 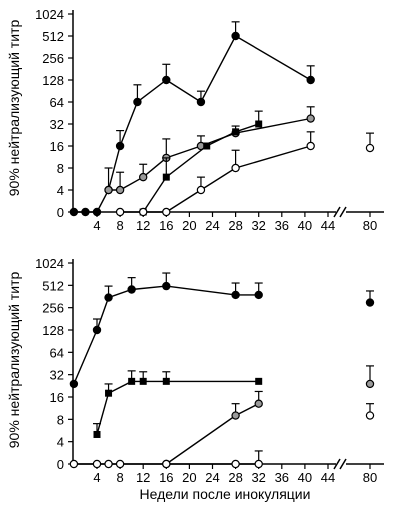 I want to click on y-tick-label: 8, so click(x=60, y=168).